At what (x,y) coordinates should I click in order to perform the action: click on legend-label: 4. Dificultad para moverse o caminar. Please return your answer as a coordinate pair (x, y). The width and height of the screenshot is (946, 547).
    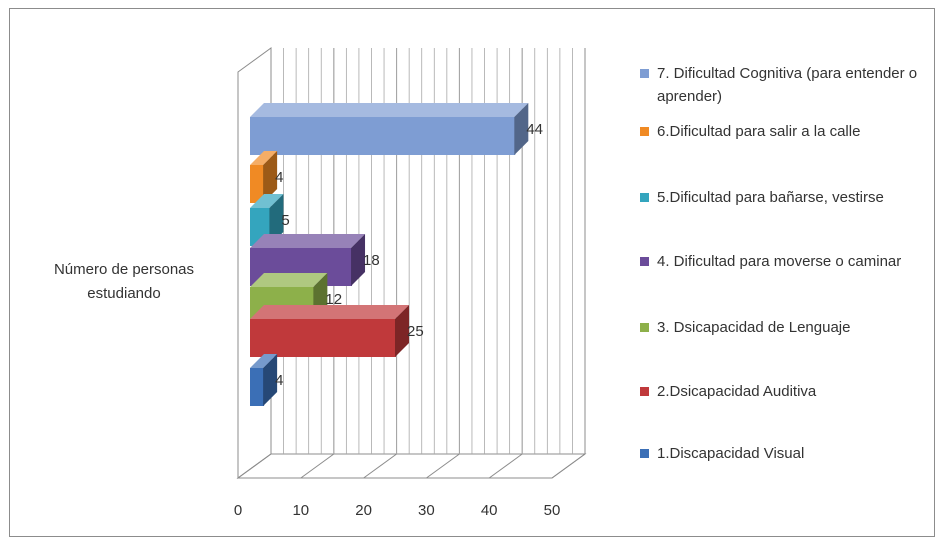
    Looking at the image, I should click on (779, 261).